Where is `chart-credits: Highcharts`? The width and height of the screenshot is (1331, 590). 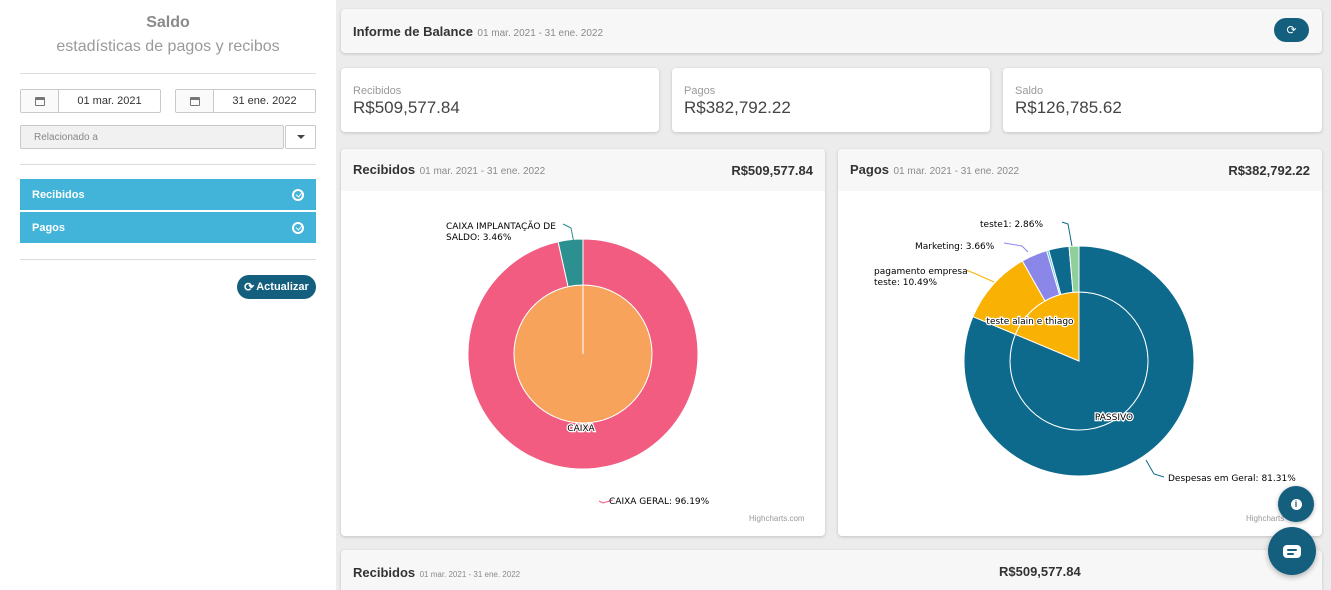 chart-credits: Highcharts is located at coordinates (1265, 518).